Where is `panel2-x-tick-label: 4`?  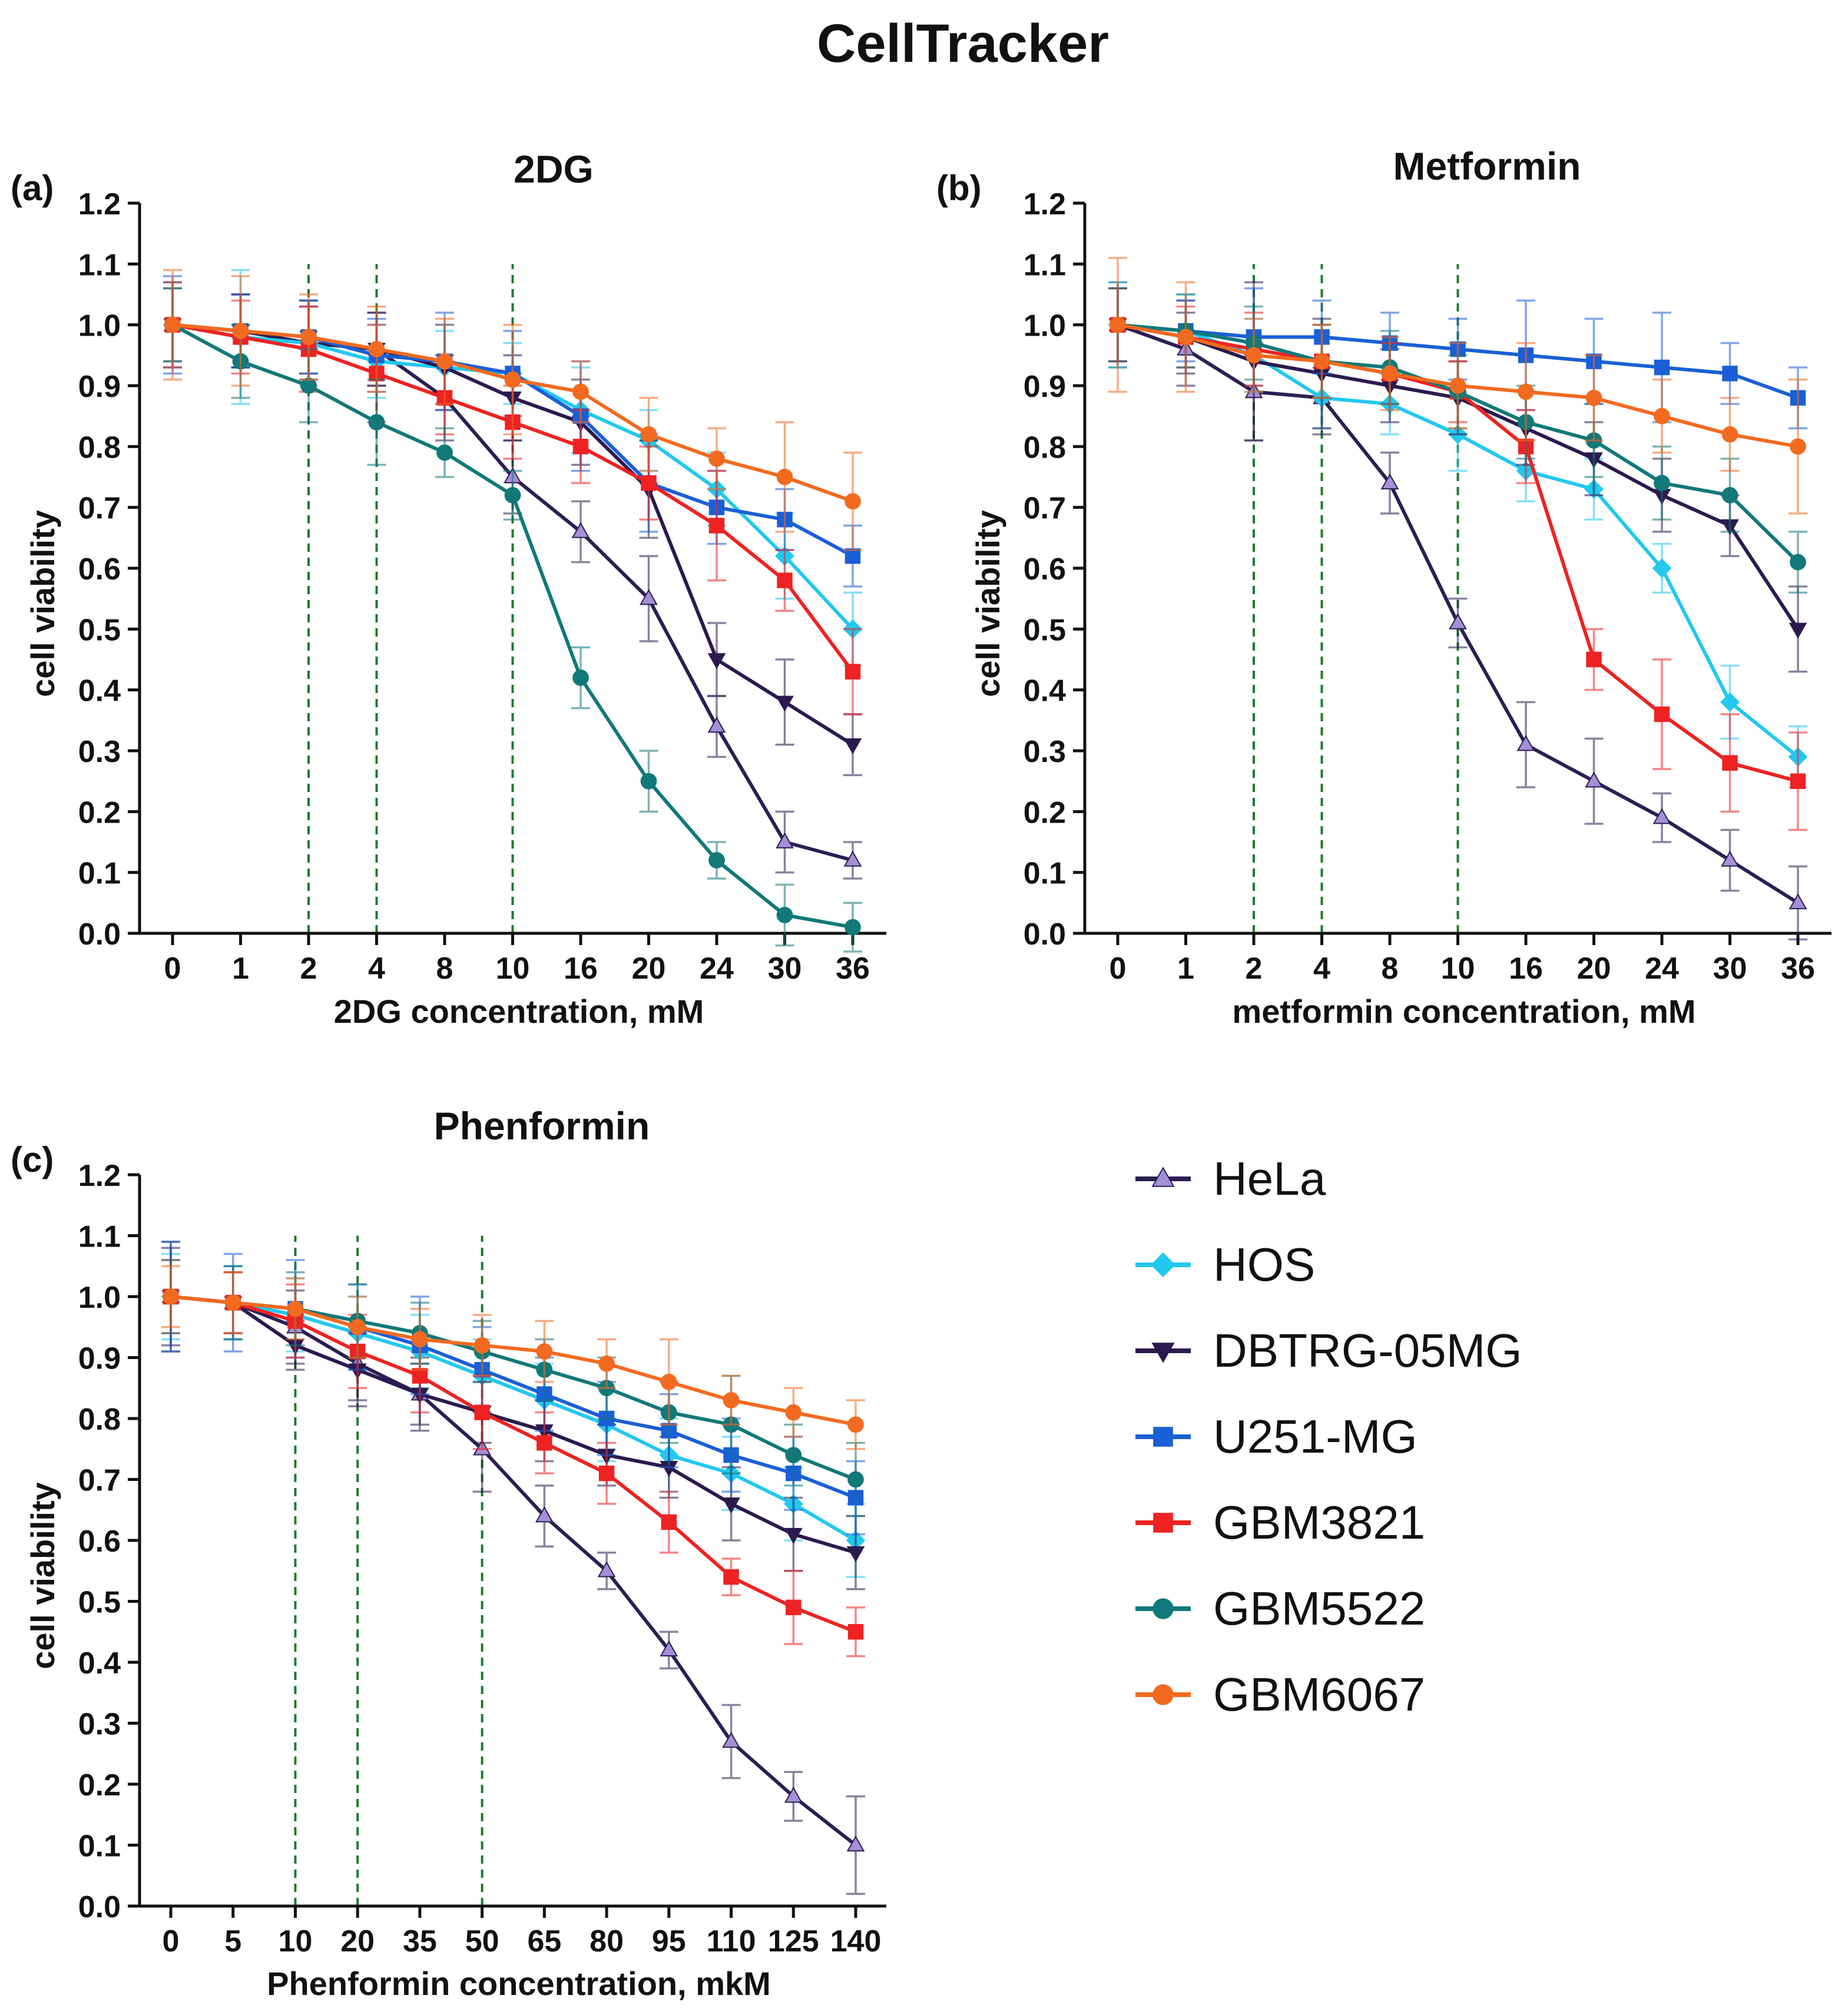
panel2-x-tick-label: 4 is located at coordinates (1321, 969).